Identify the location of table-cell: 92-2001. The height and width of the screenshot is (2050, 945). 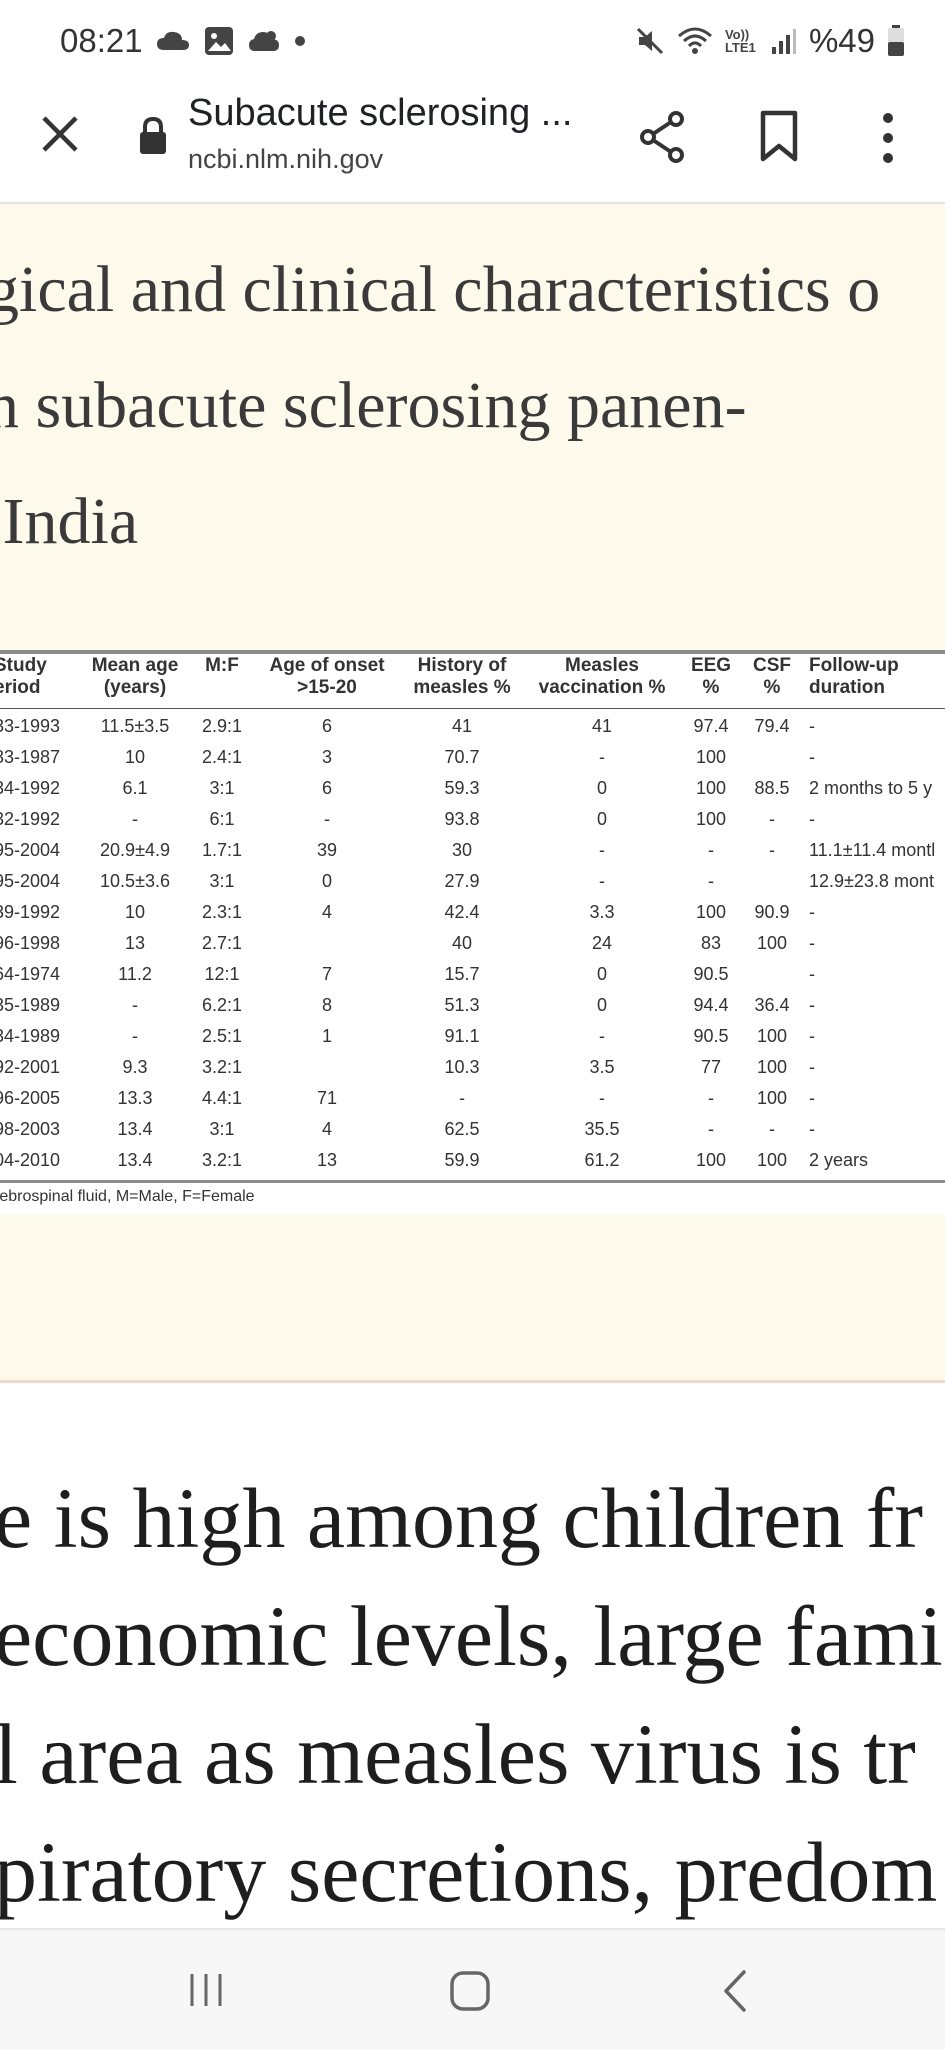
(30, 1067).